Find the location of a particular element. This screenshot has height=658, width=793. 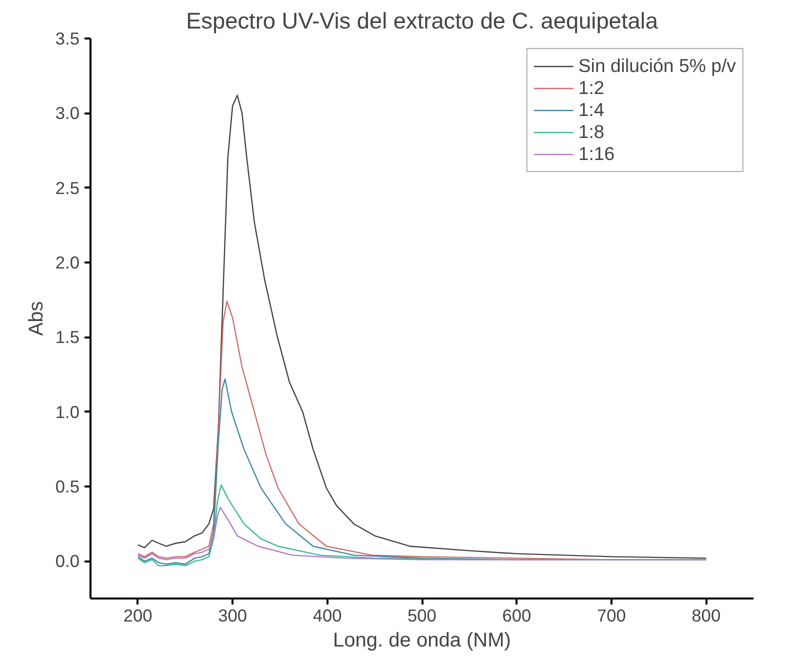

y-tick-label: 1.0 is located at coordinates (67, 412).